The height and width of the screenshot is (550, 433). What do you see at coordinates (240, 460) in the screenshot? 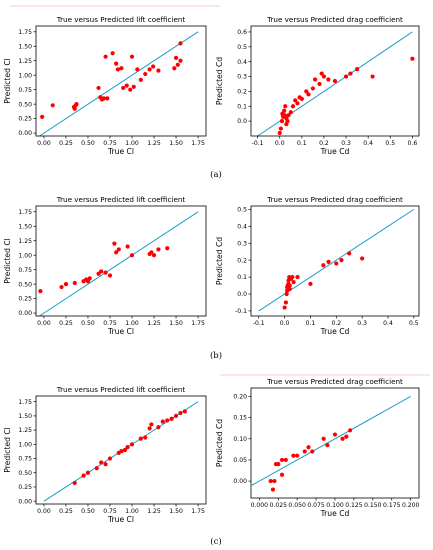
I see `y-tick-label: 0.05` at bounding box center [240, 460].